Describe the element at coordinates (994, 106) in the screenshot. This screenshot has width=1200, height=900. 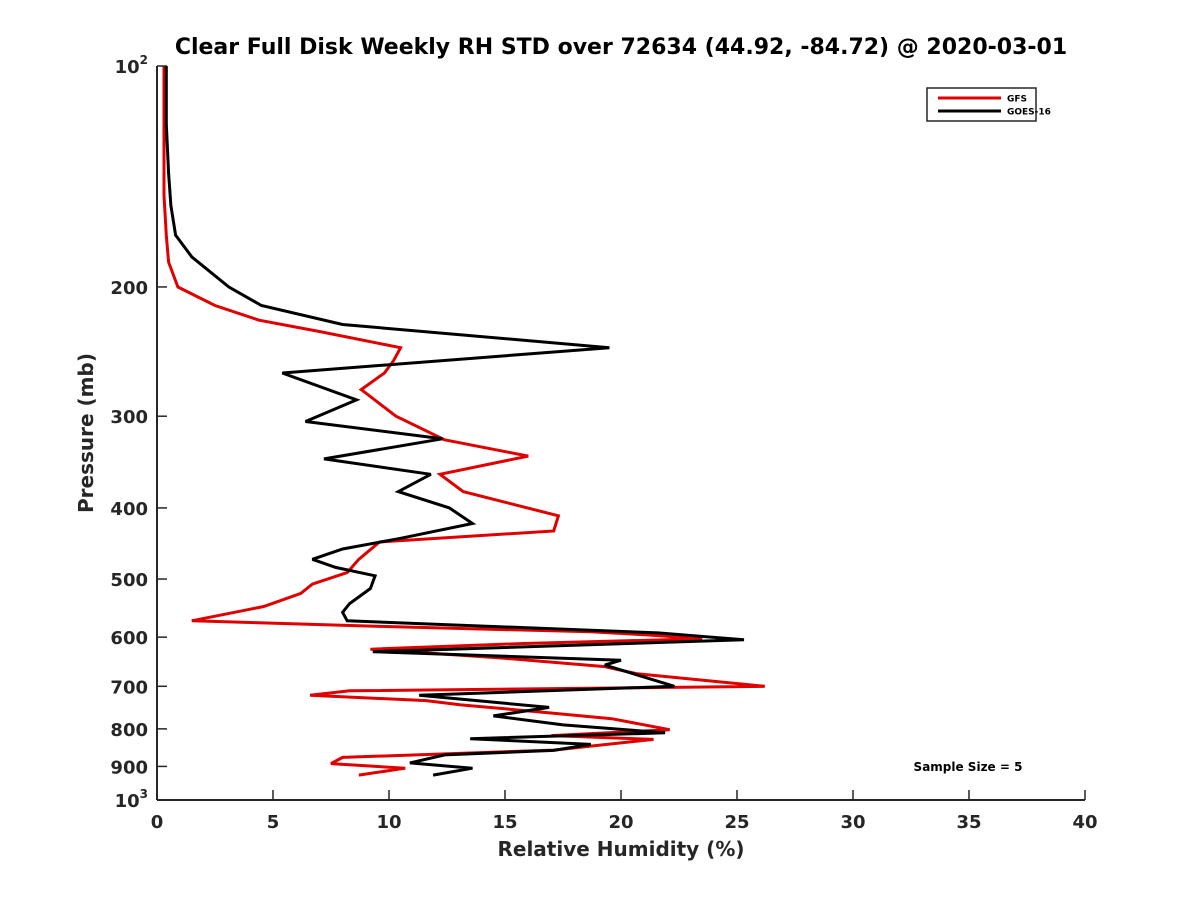
I see `legend-entries: GFS GOES-16` at that location.